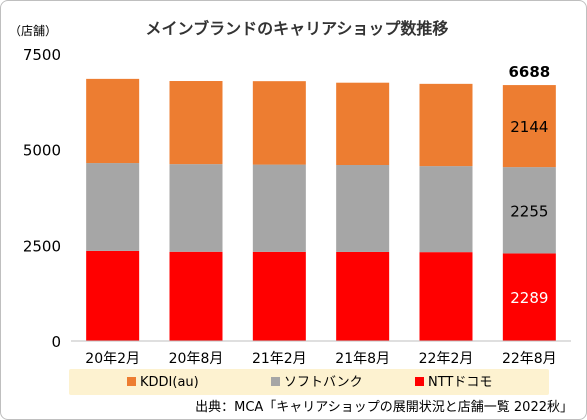 This screenshot has height=420, width=587. Describe the element at coordinates (169, 382) in the screenshot. I see `legend-label: KDDI(au)` at that location.